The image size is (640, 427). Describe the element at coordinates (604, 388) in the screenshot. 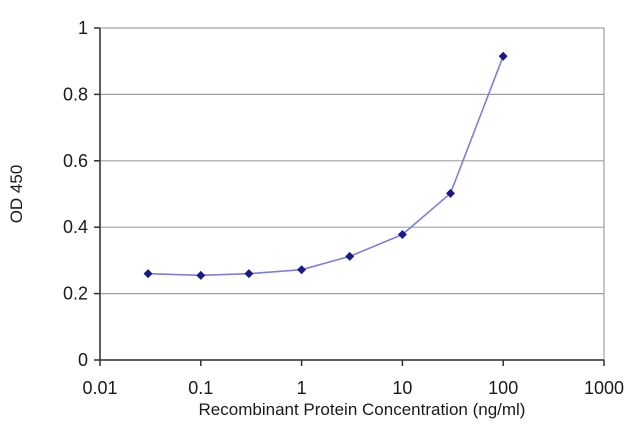

I see `x-tick-label: 1000` at that location.